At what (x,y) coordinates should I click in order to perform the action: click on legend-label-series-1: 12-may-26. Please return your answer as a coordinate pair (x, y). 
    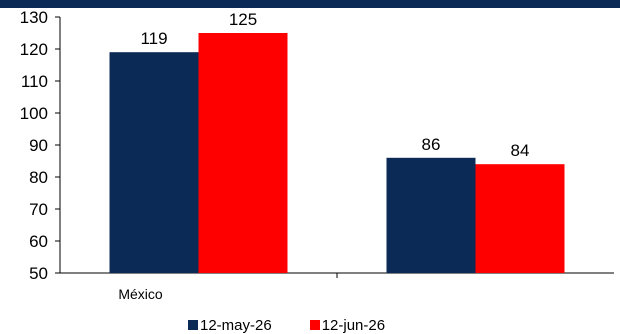
    Looking at the image, I should click on (236, 325).